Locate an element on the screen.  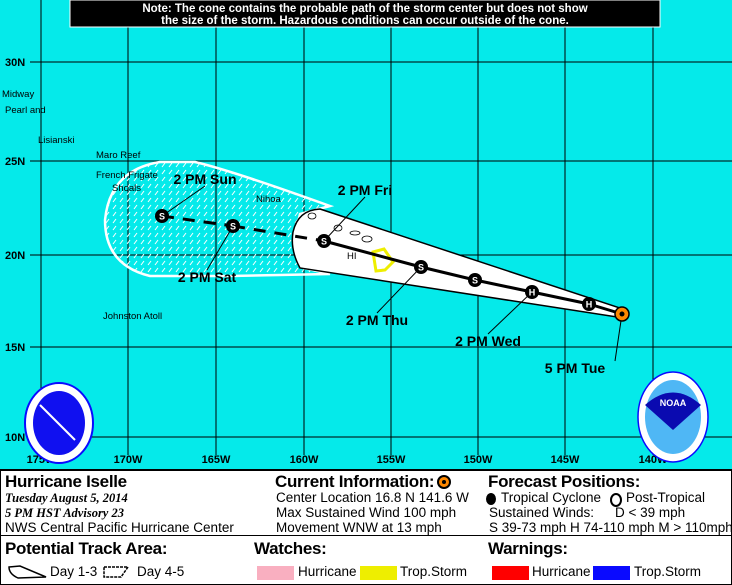
current-position-dot is located at coordinates (622, 314).